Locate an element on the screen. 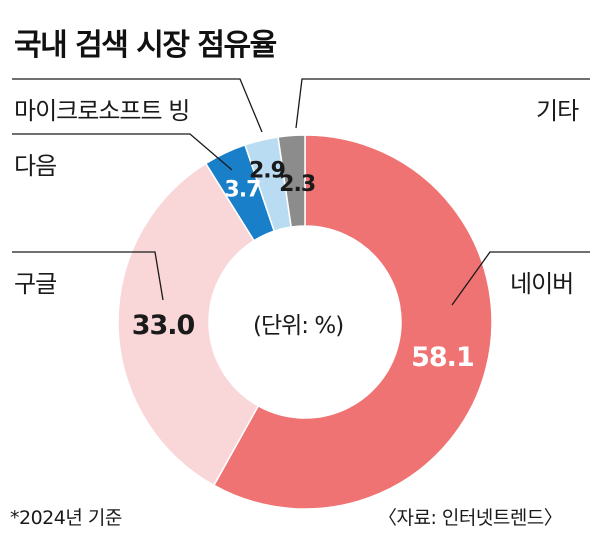 This screenshot has width=600, height=537. value-label-daum: 3.7 is located at coordinates (242, 190).